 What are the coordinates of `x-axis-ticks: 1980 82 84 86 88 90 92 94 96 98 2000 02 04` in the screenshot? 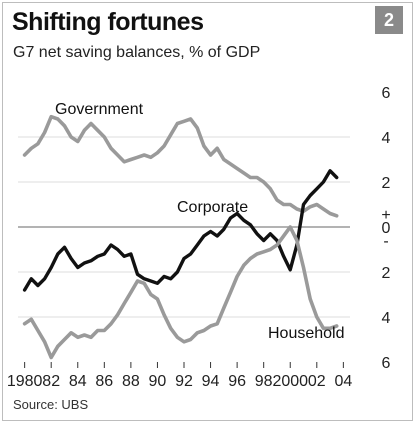 It's located at (179, 376).